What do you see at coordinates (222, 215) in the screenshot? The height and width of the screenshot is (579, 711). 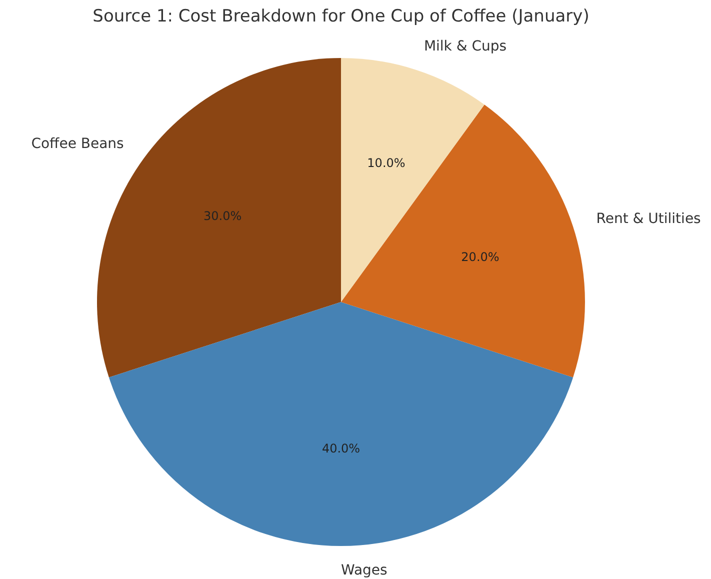 I see `data-label: 30.0%` at bounding box center [222, 215].